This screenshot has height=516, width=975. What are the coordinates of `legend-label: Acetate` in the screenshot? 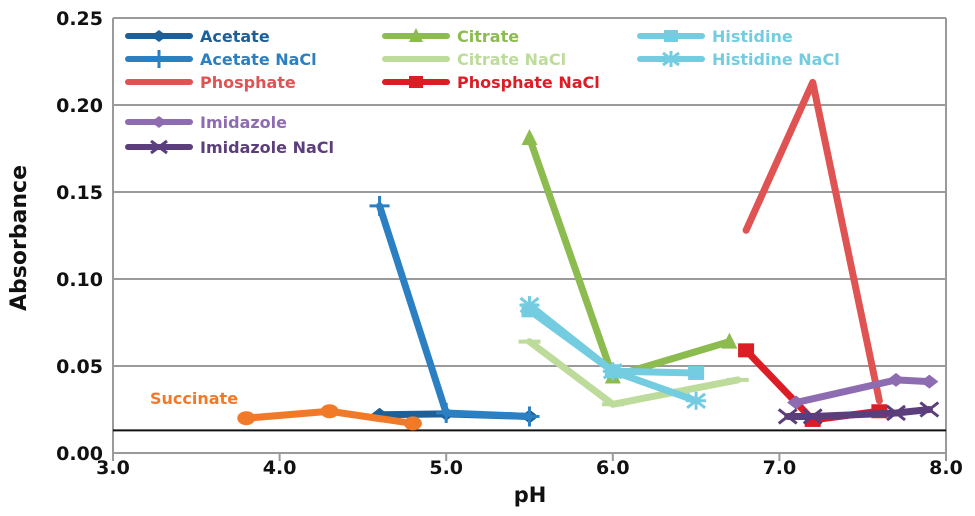 It's located at (235, 36).